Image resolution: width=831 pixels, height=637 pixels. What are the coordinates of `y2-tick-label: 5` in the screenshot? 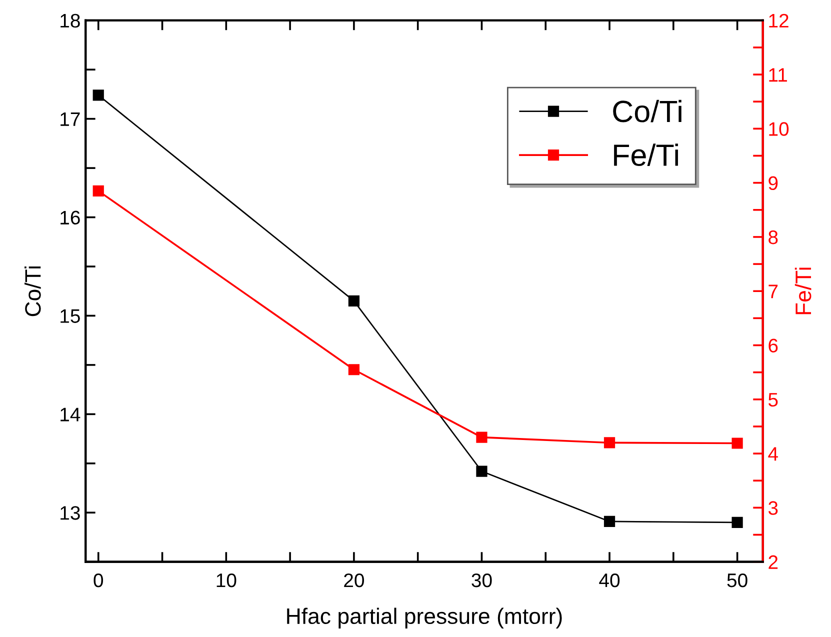 It's located at (773, 400).